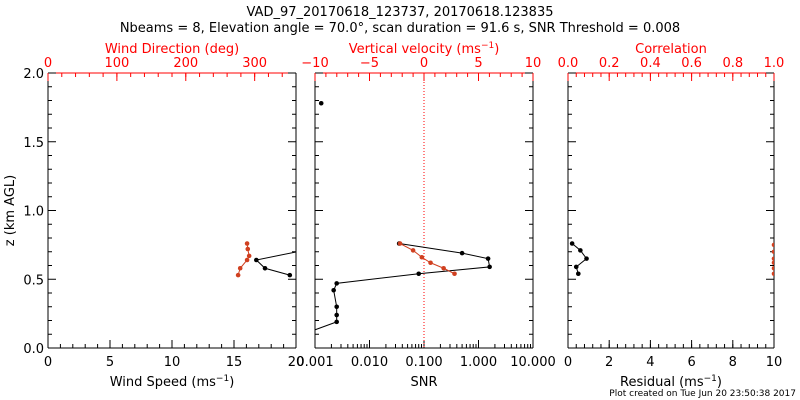  Describe the element at coordinates (533, 362) in the screenshot. I see `panel2-xtick-label: 10.000` at that location.